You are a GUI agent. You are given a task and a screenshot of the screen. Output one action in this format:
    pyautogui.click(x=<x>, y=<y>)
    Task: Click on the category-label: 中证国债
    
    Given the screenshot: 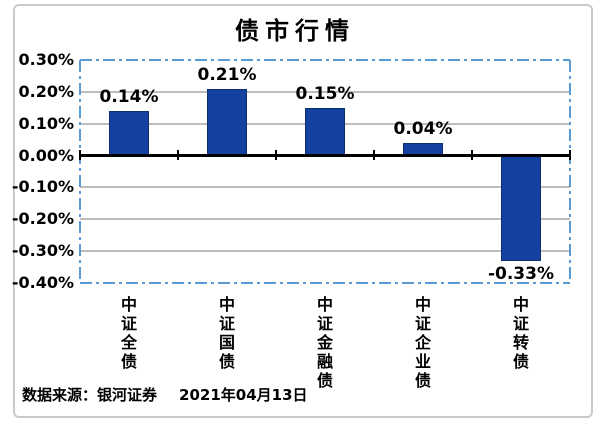 What is the action you would take?
    pyautogui.click(x=227, y=333)
    